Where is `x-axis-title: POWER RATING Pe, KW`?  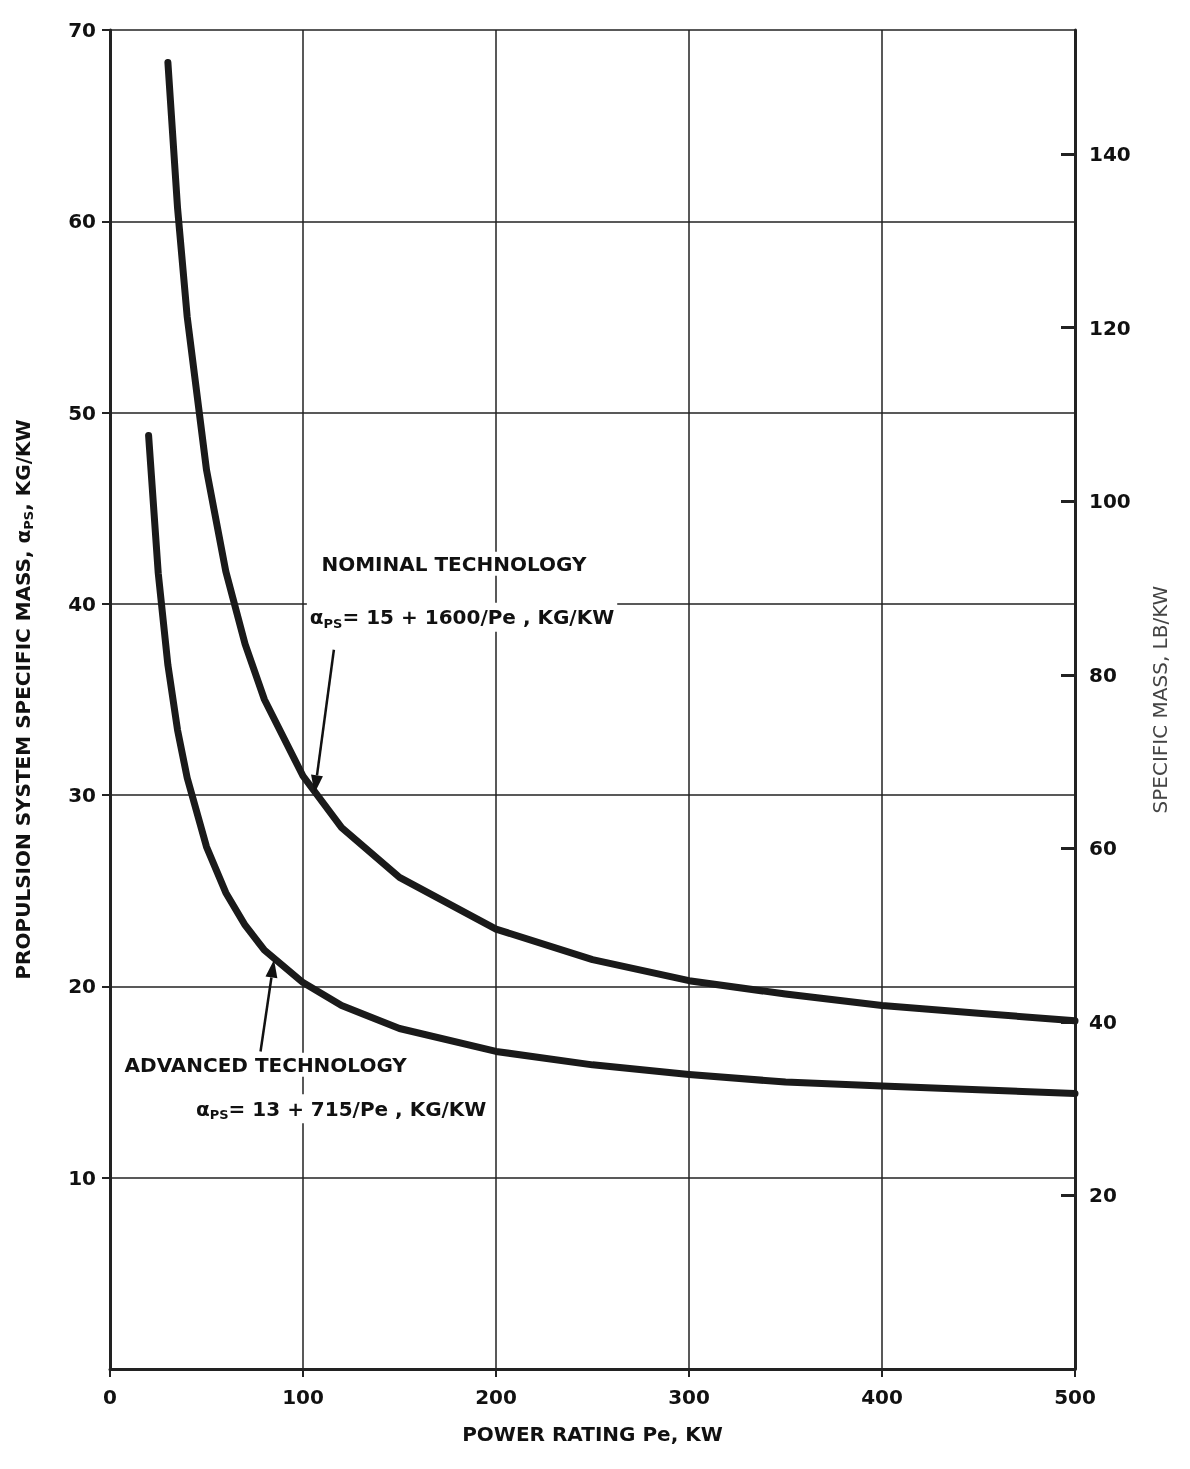 x-axis-title: POWER RATING Pe, KW is located at coordinates (592, 1434).